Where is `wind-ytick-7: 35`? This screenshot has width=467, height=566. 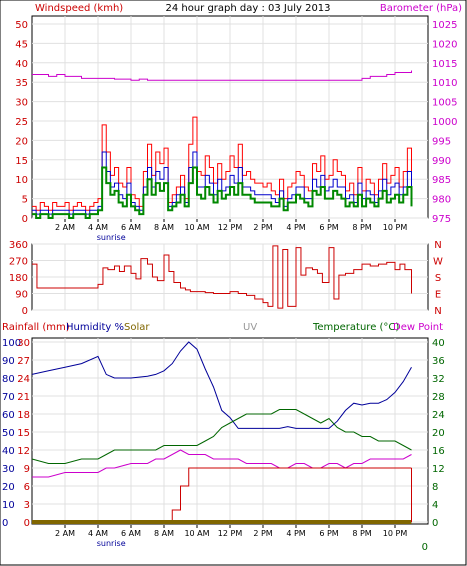
wind-ytick-7: 35 is located at coordinates (21, 83).